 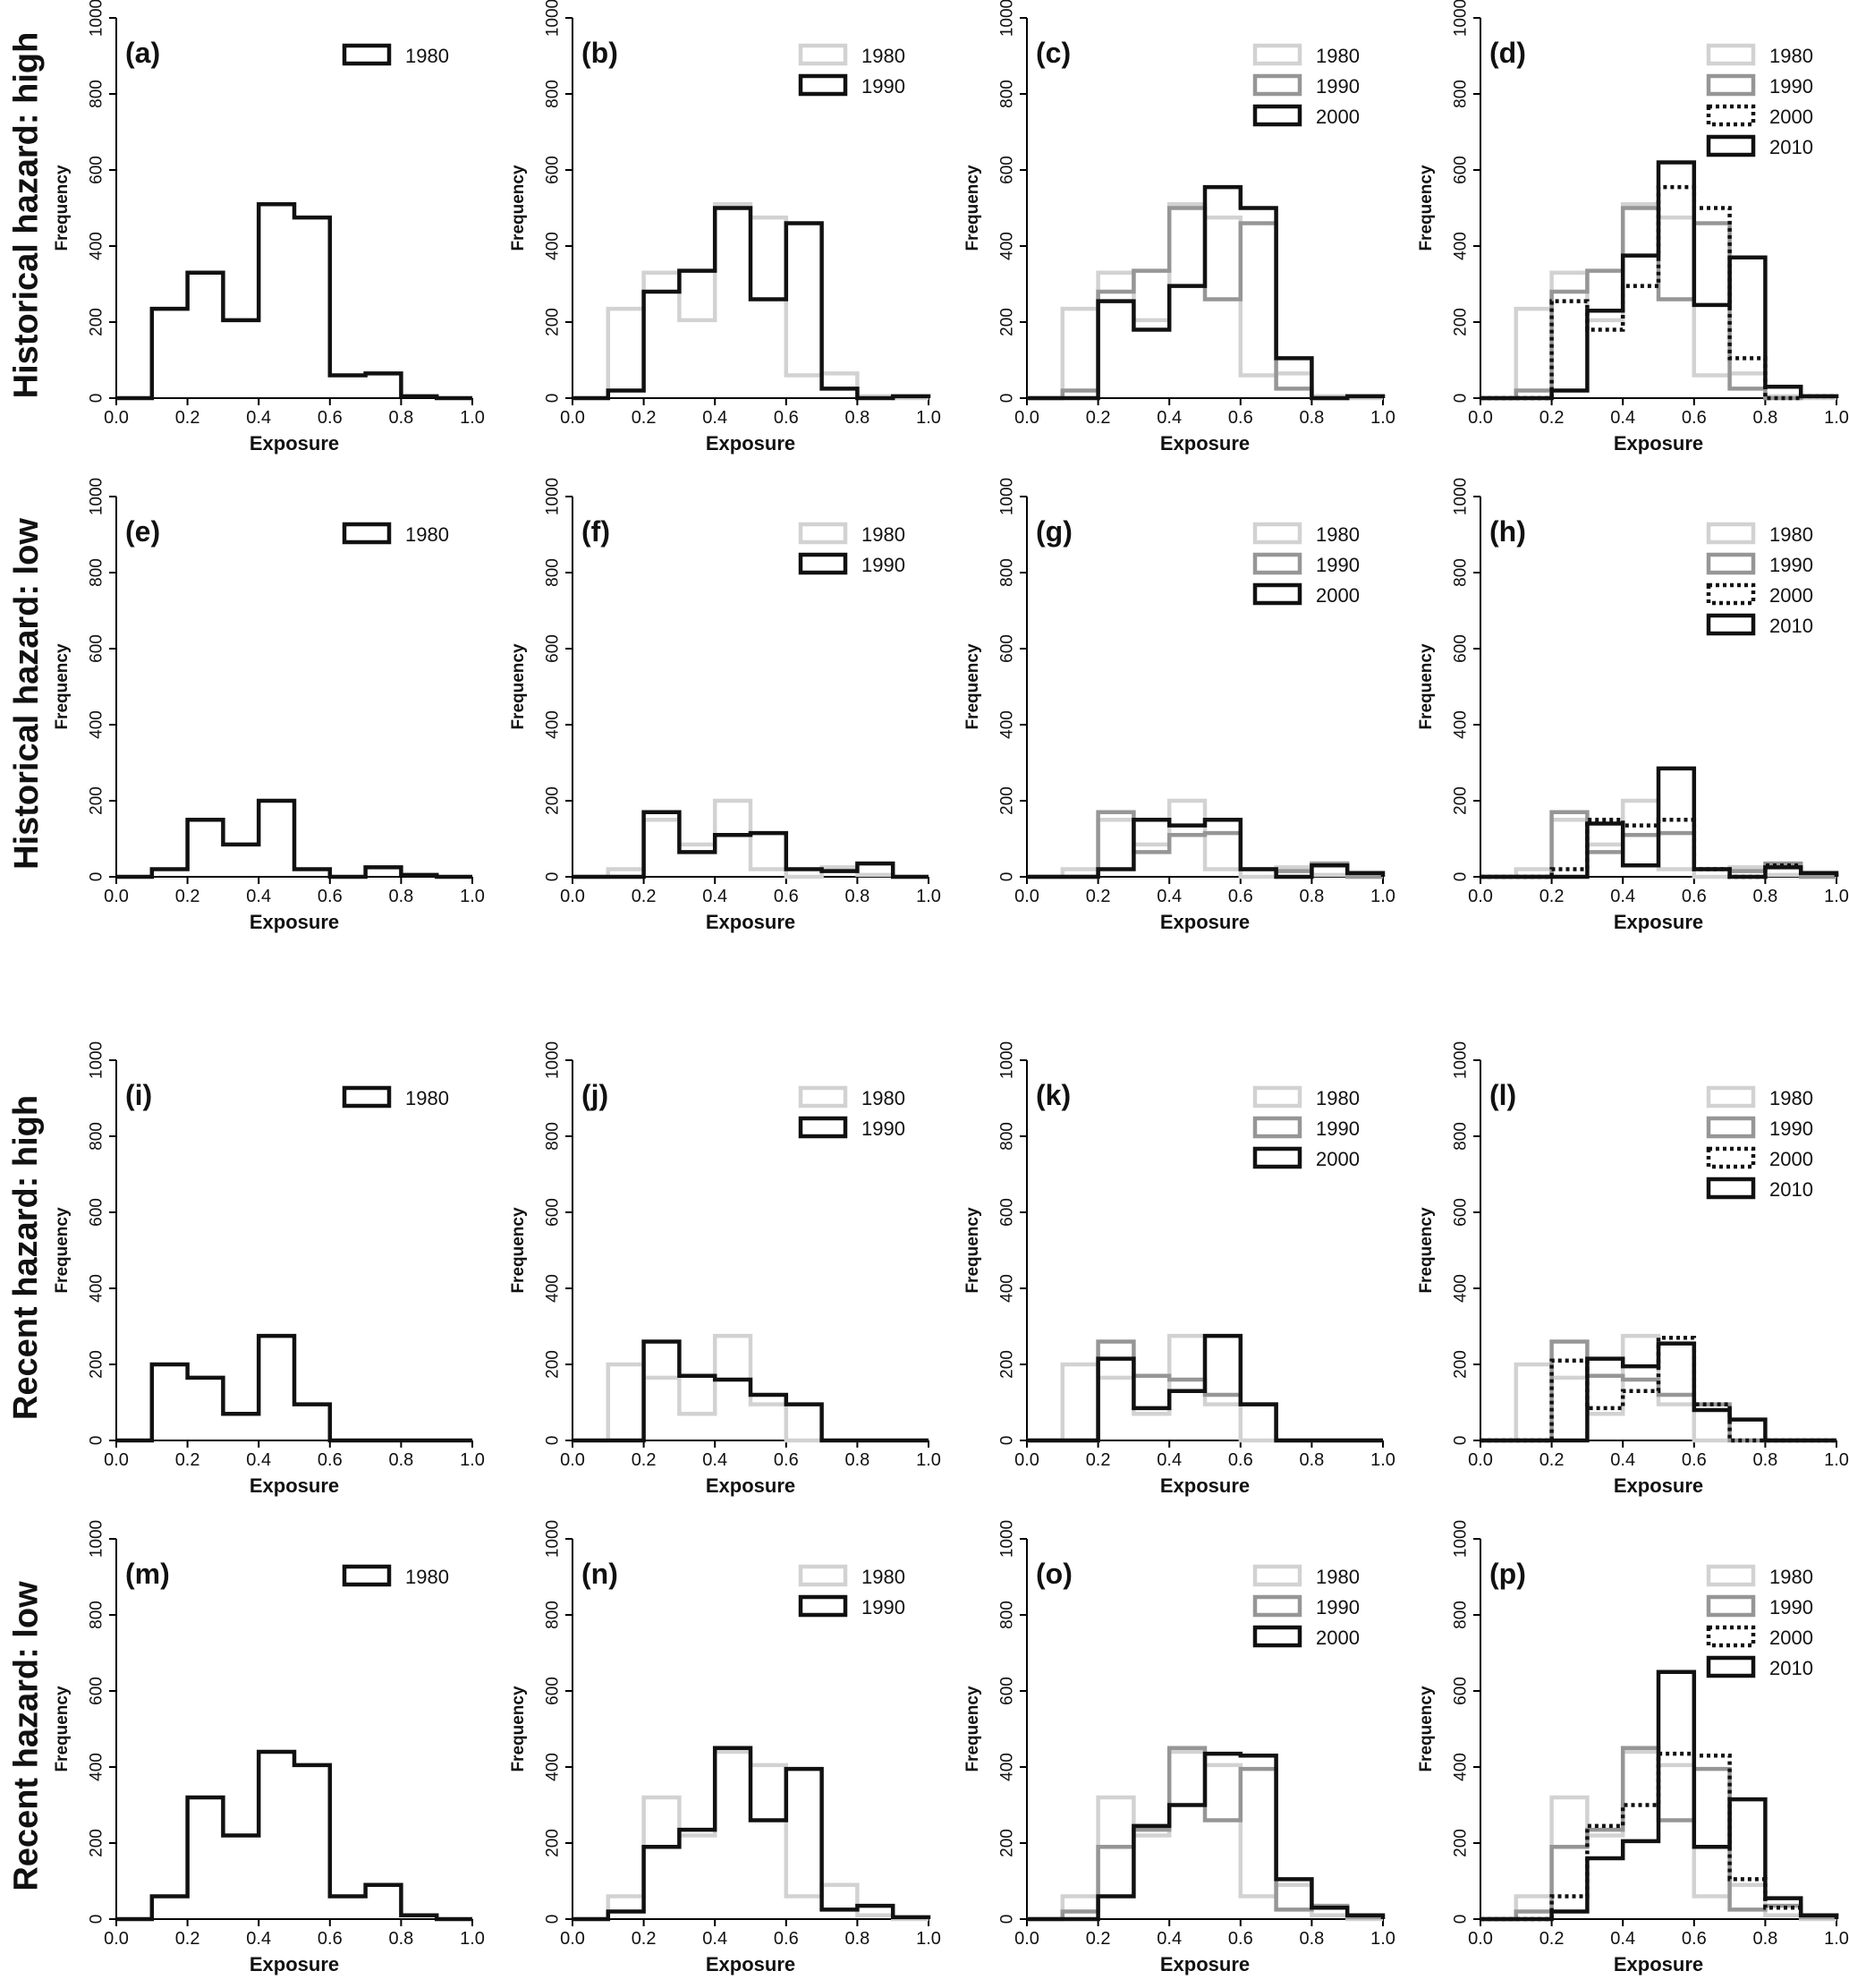 I want to click on panel-label: (f), so click(x=595, y=531).